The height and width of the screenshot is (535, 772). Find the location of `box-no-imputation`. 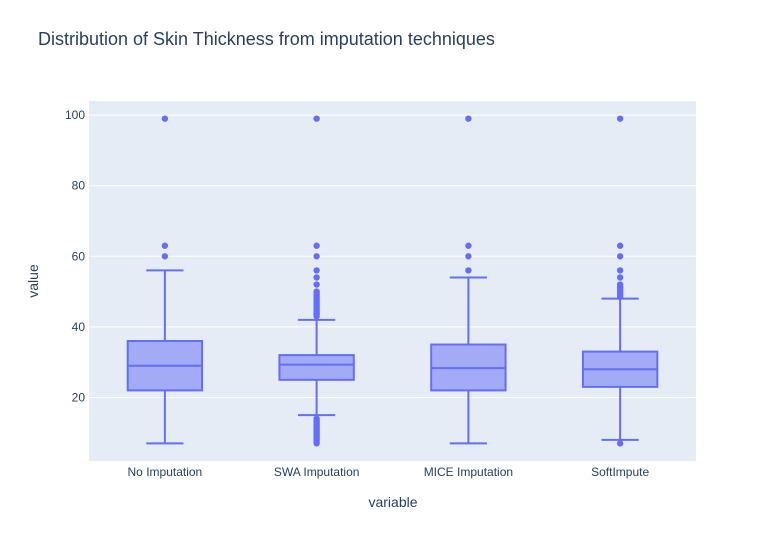

box-no-imputation is located at coordinates (165, 280).